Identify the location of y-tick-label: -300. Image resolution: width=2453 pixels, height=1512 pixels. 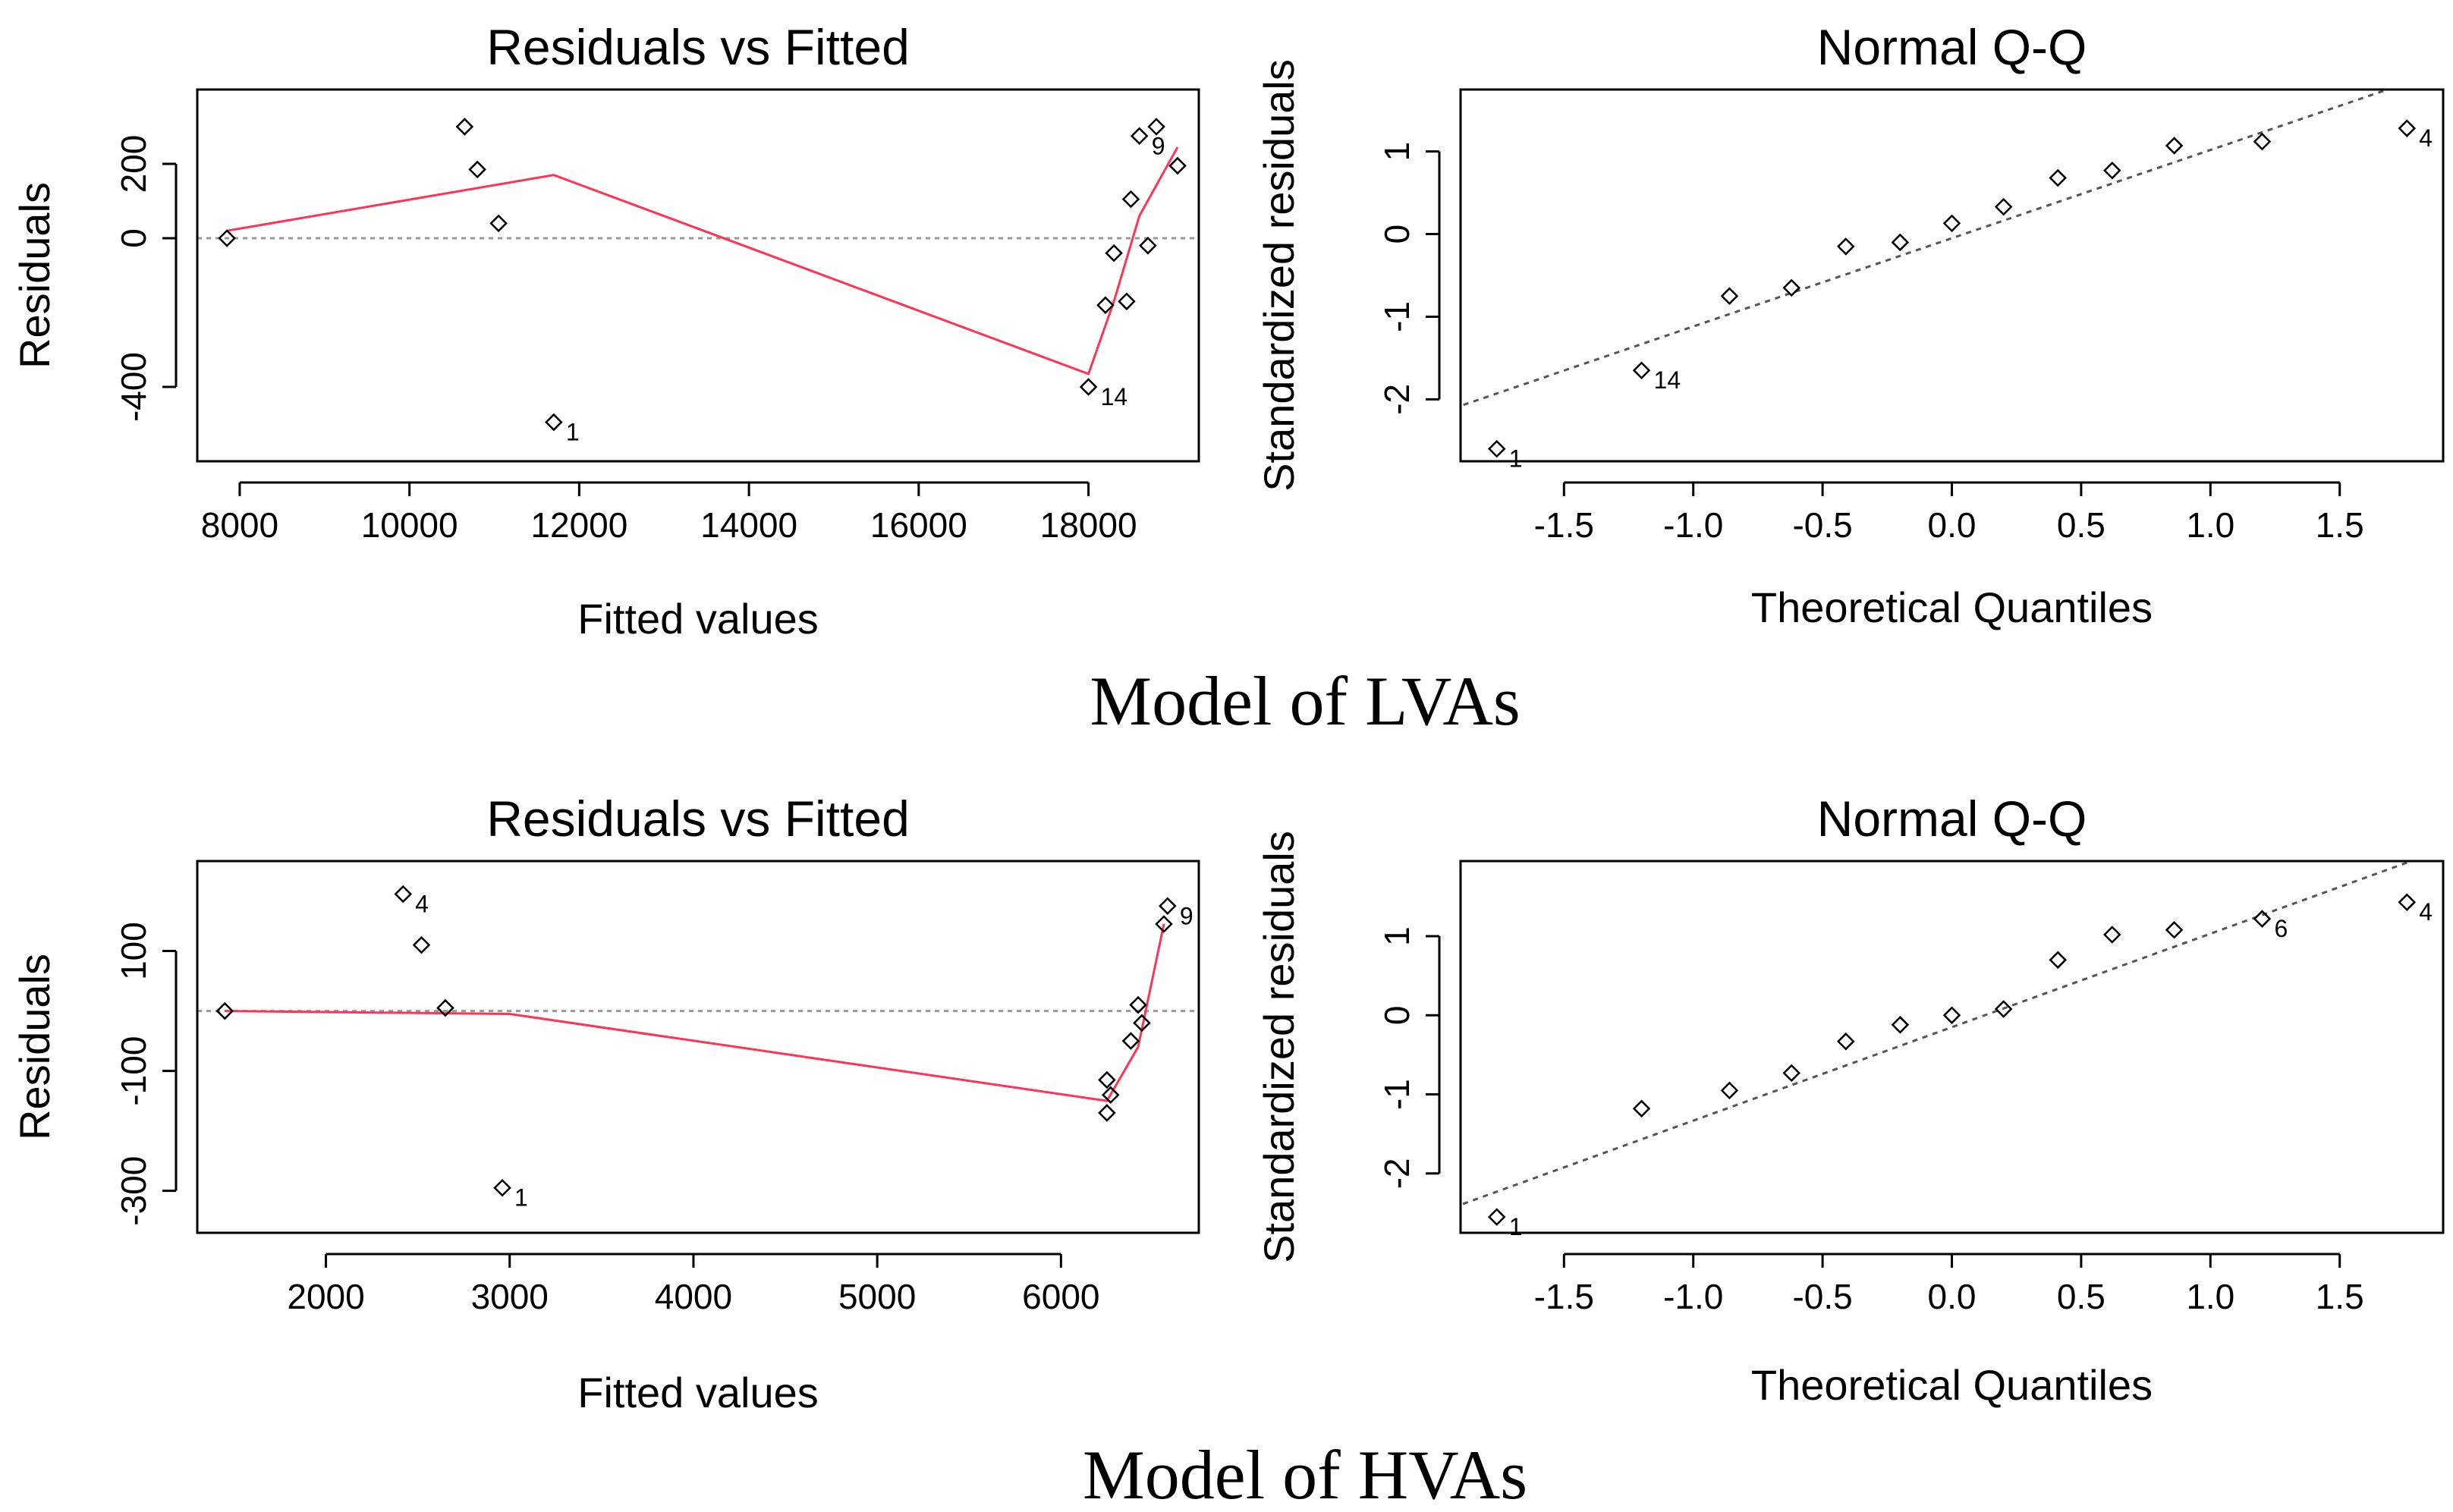
(133, 1191).